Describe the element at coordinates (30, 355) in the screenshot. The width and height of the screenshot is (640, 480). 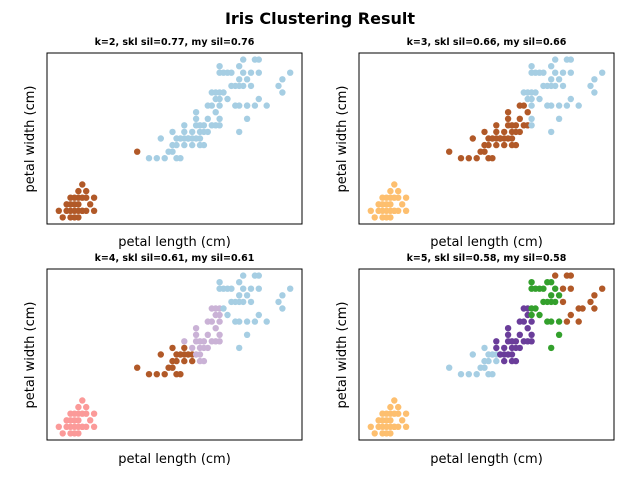
I see `y-axis-label: petal width (cm)` at that location.